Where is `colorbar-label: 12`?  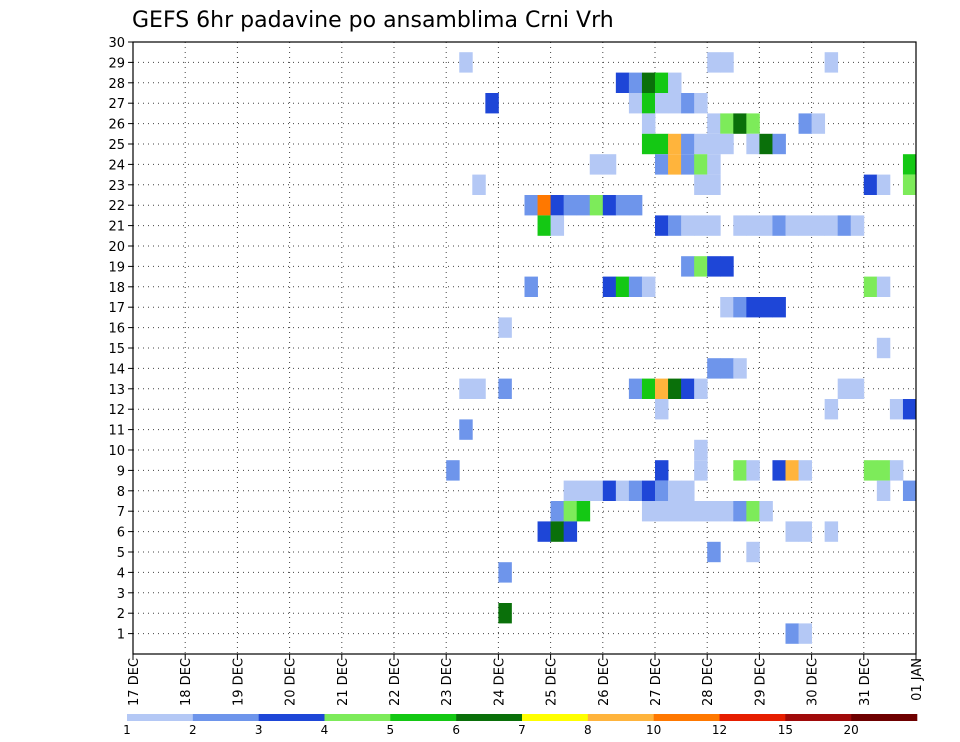
colorbar-label: 12 is located at coordinates (719, 730).